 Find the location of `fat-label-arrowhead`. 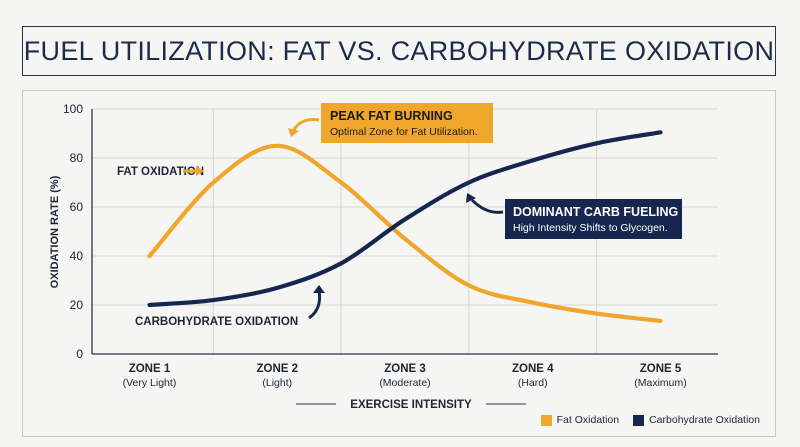

fat-label-arrowhead is located at coordinates (200, 171).